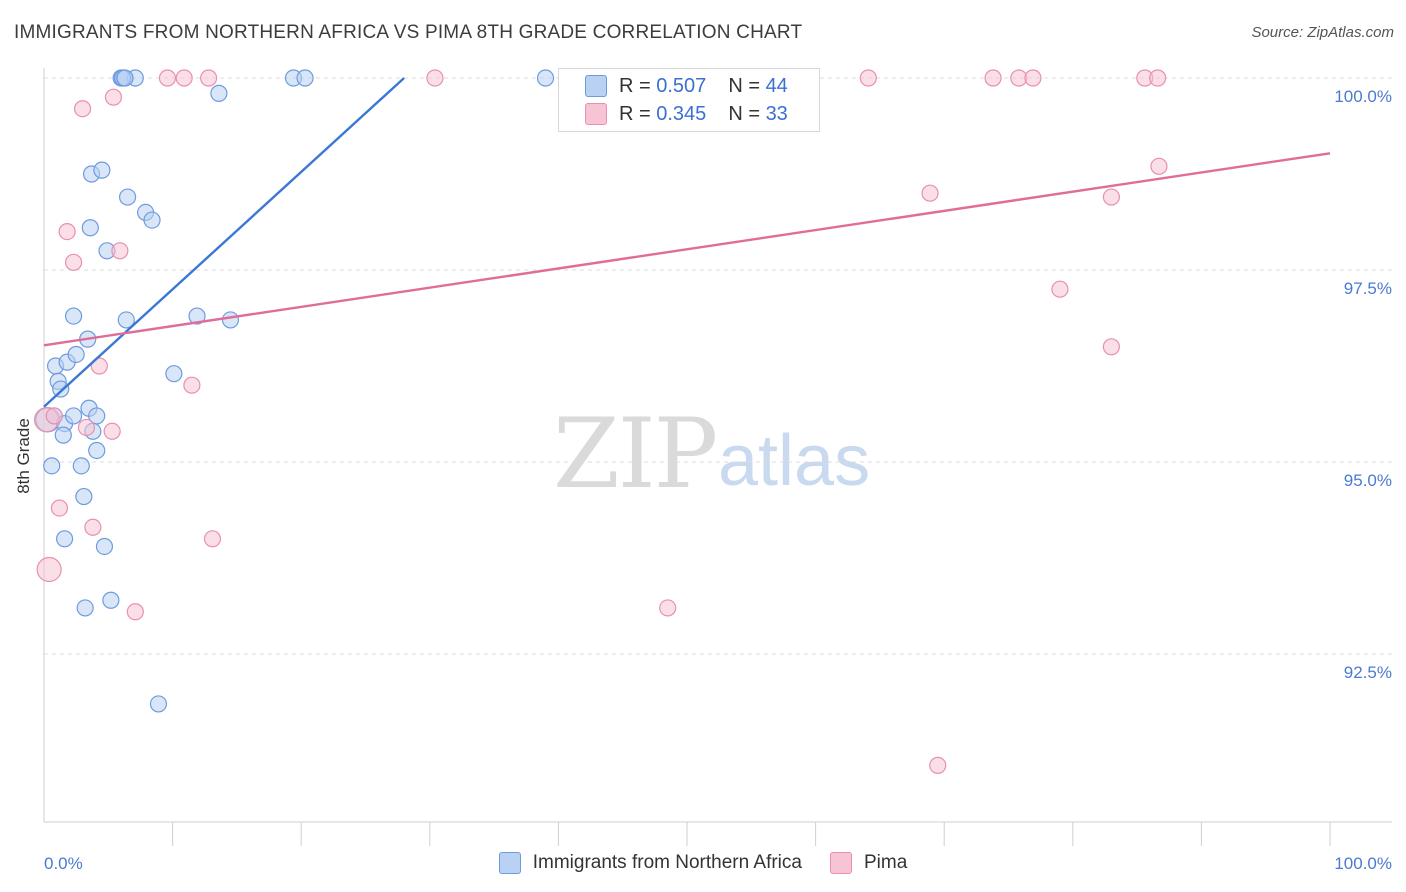  I want to click on y-tick-label: 97.5%, so click(1368, 288).